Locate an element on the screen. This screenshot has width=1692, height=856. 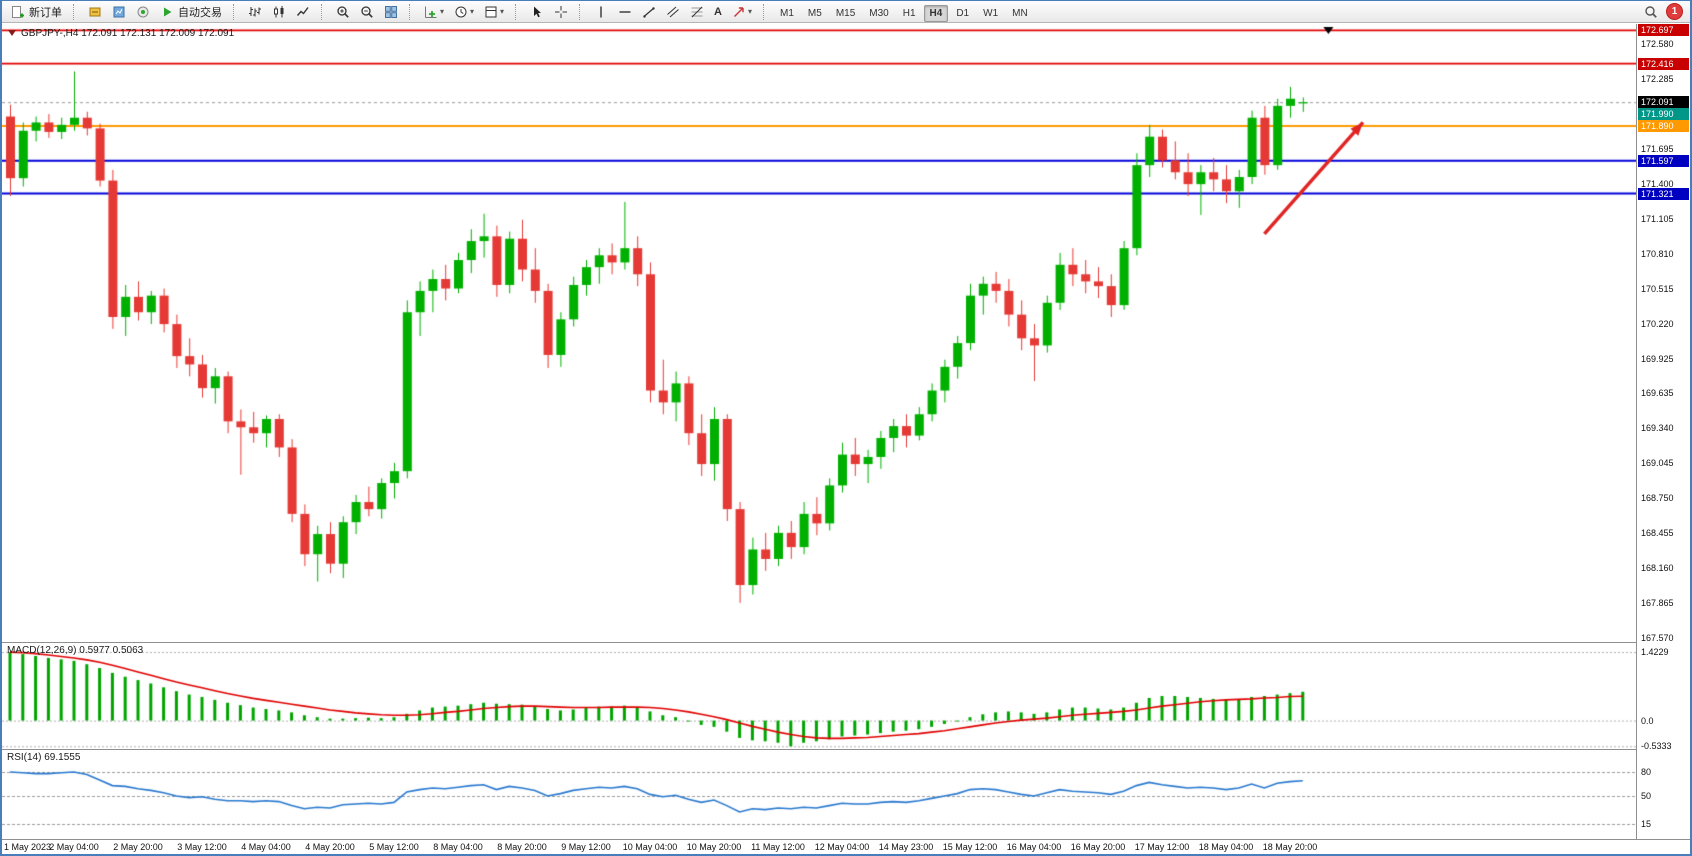
new-order-icon is located at coordinates (18, 12).